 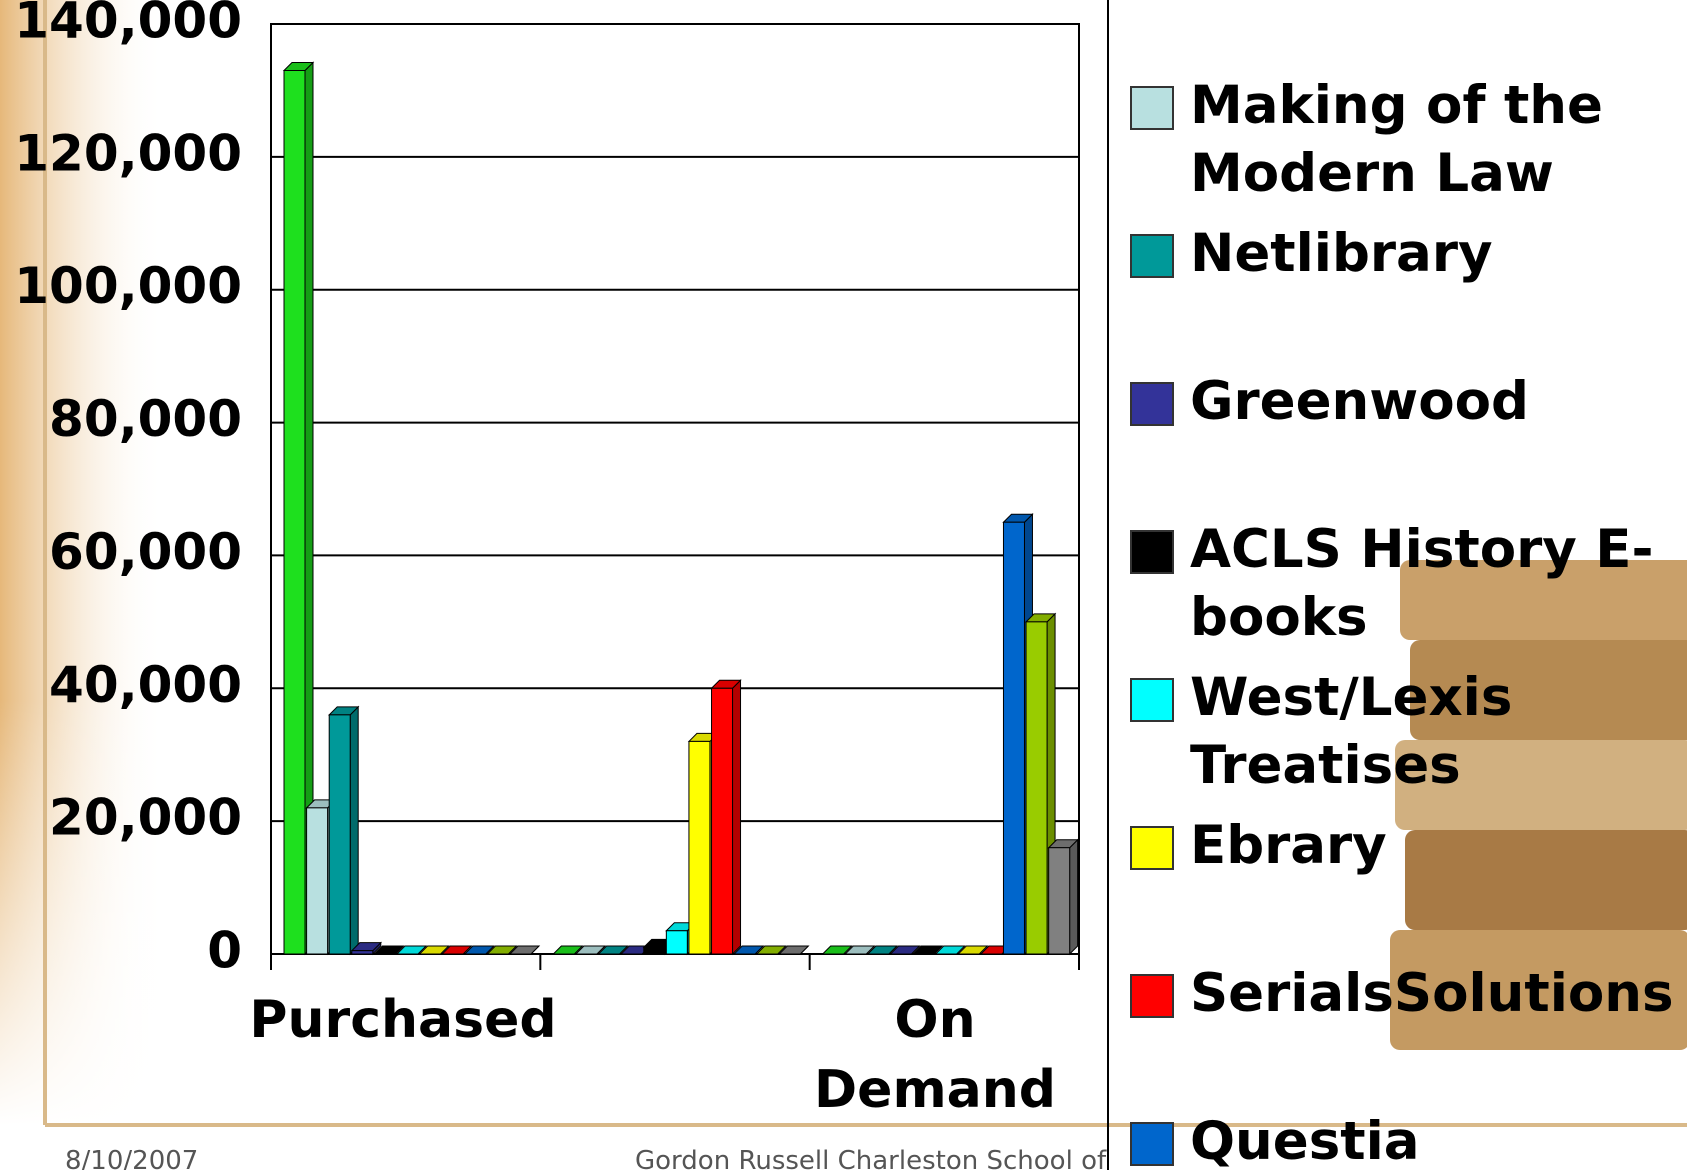 I want to click on legend-entry: Ebrary, so click(x=1408, y=846).